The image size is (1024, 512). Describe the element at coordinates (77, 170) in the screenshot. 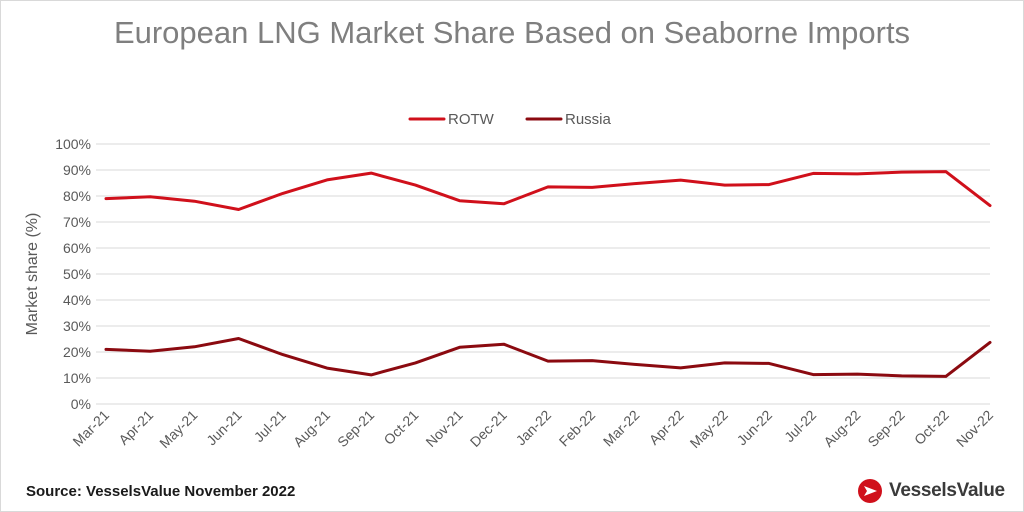

I see `y-tick-label: 90%` at that location.